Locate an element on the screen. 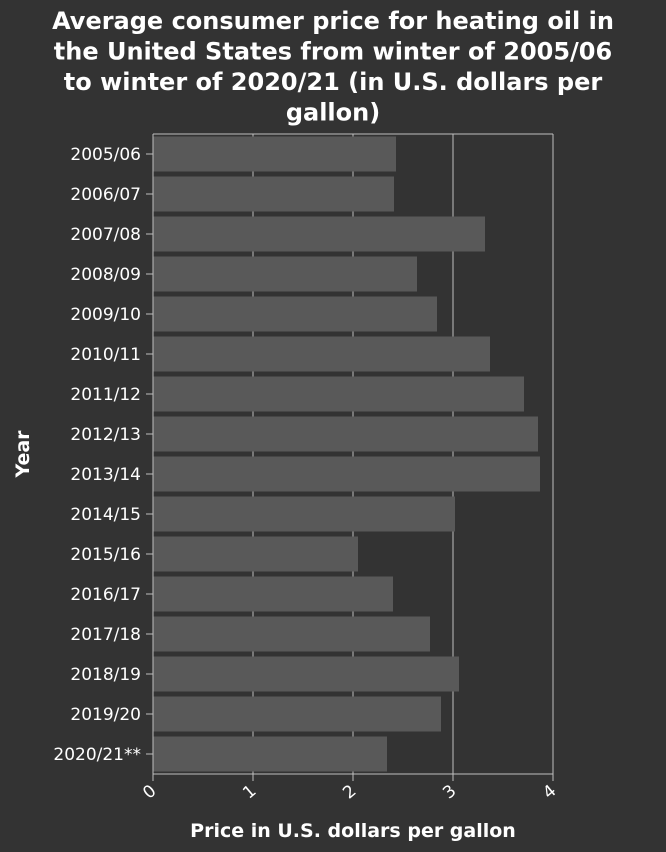 This screenshot has height=852, width=666. y-tick-label: 2015/16 is located at coordinates (105, 555).